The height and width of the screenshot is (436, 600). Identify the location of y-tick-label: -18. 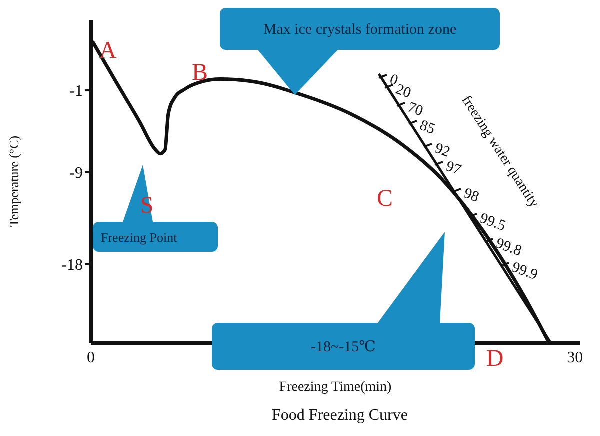
(72, 265).